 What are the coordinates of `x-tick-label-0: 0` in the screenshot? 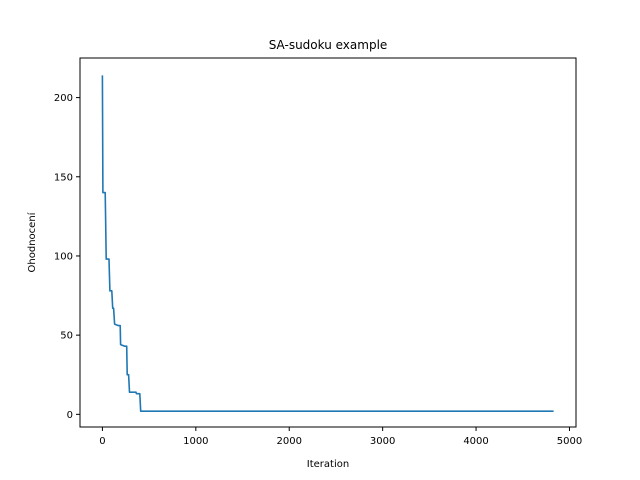 It's located at (102, 441).